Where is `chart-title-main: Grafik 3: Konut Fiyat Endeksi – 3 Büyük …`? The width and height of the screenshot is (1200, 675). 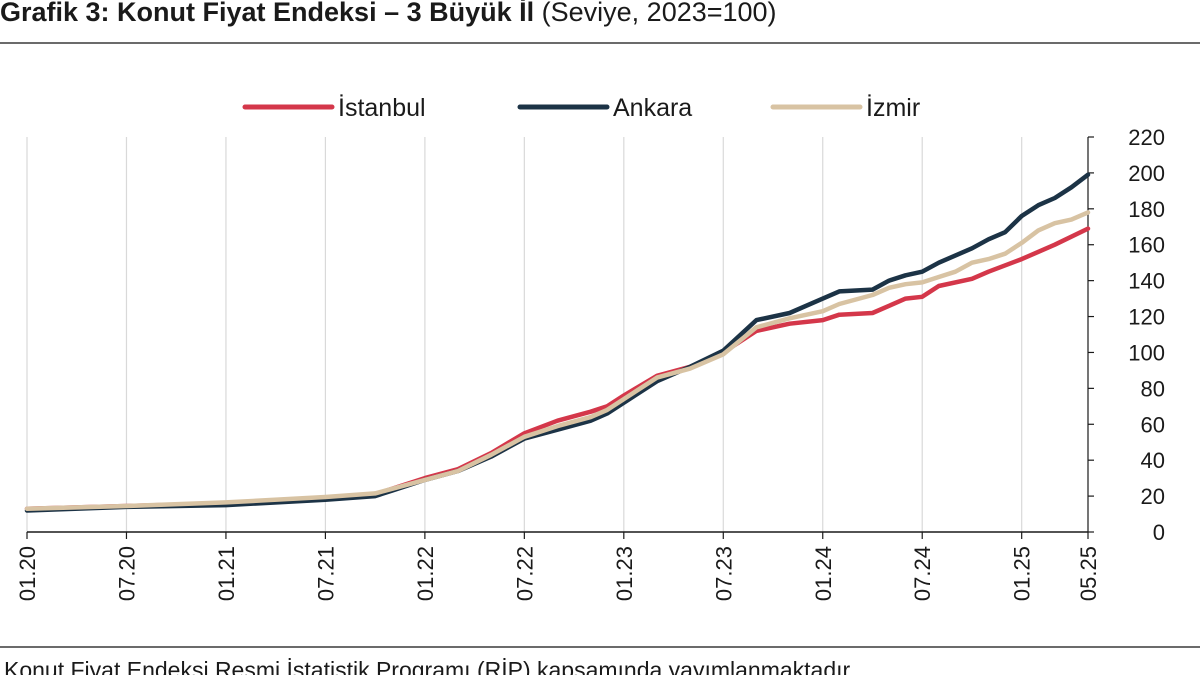
chart-title-main: Grafik 3: Konut Fiyat Endeksi – 3 Büyük … is located at coordinates (267, 13).